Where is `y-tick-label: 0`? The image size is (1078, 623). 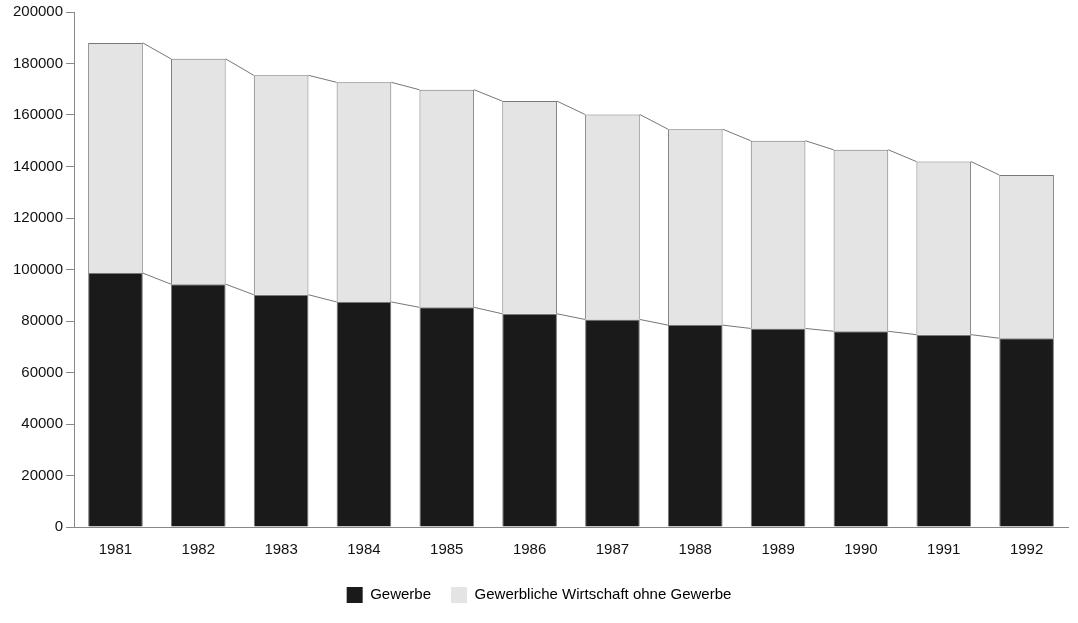 y-tick-label: 0 is located at coordinates (59, 526).